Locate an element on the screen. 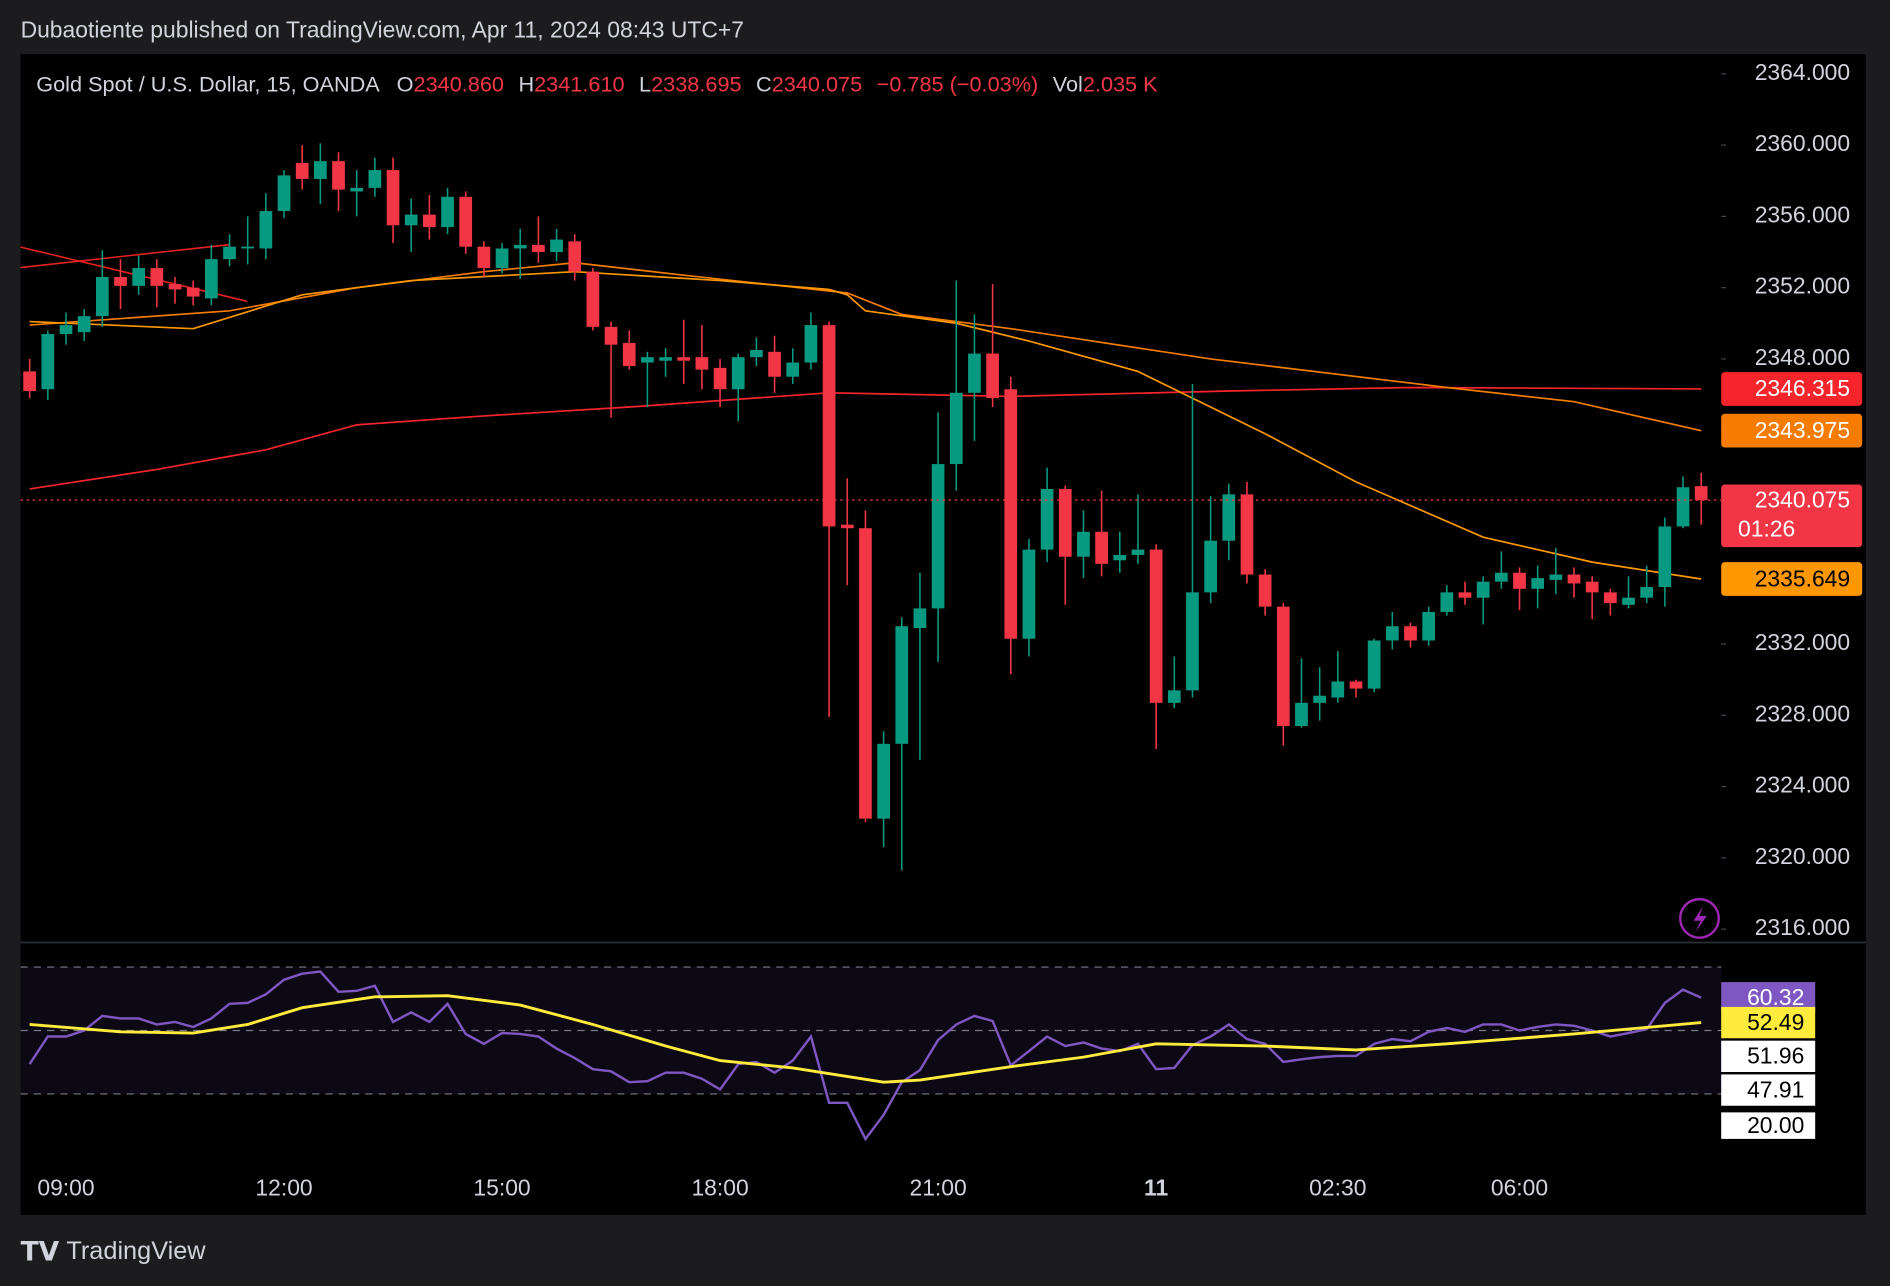  y-tick-label: 2364.000 is located at coordinates (1802, 72).